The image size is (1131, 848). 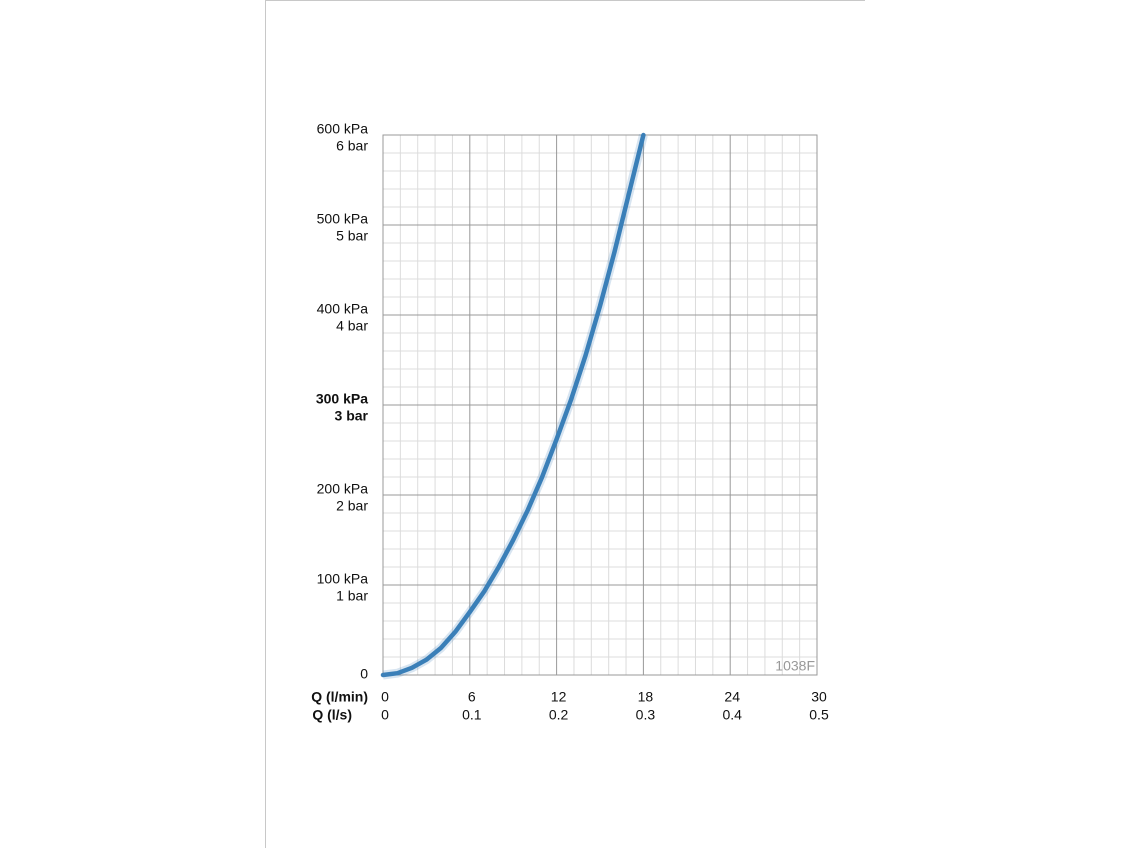 I want to click on x-tick-label: 6, so click(x=472, y=697).